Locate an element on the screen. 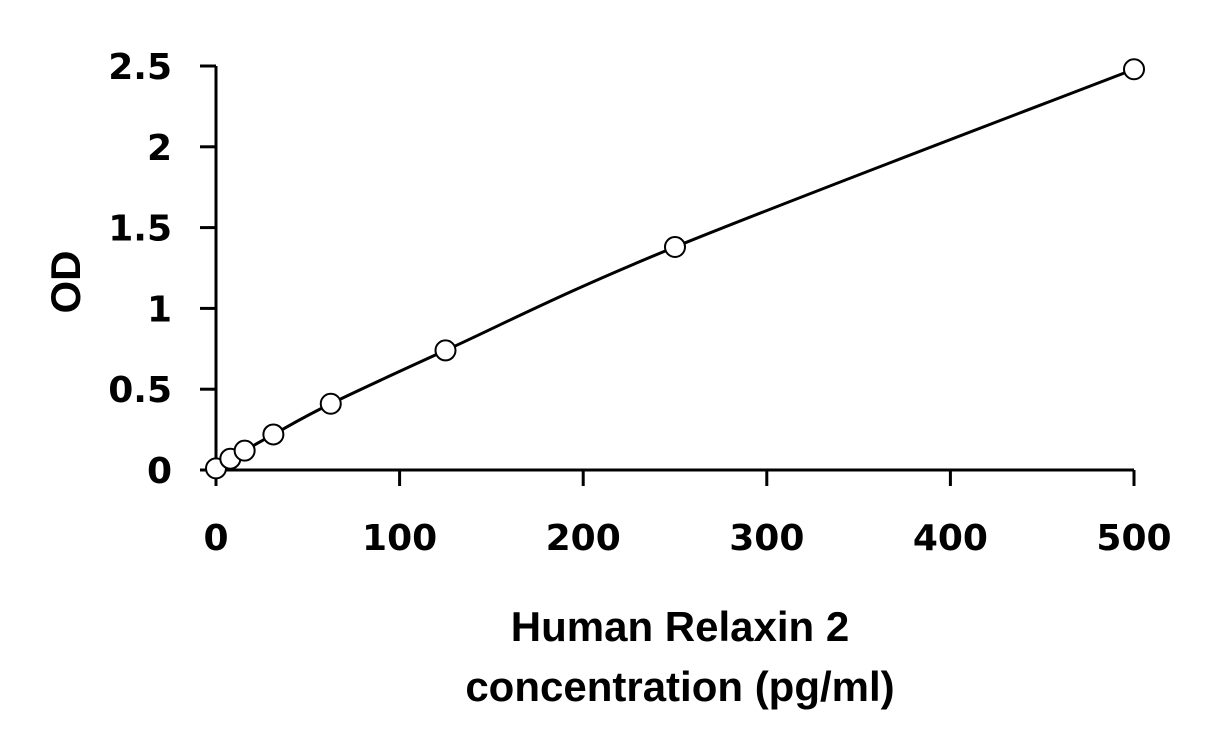 The image size is (1231, 745). x-tick-label-5: 500 is located at coordinates (1133, 538).